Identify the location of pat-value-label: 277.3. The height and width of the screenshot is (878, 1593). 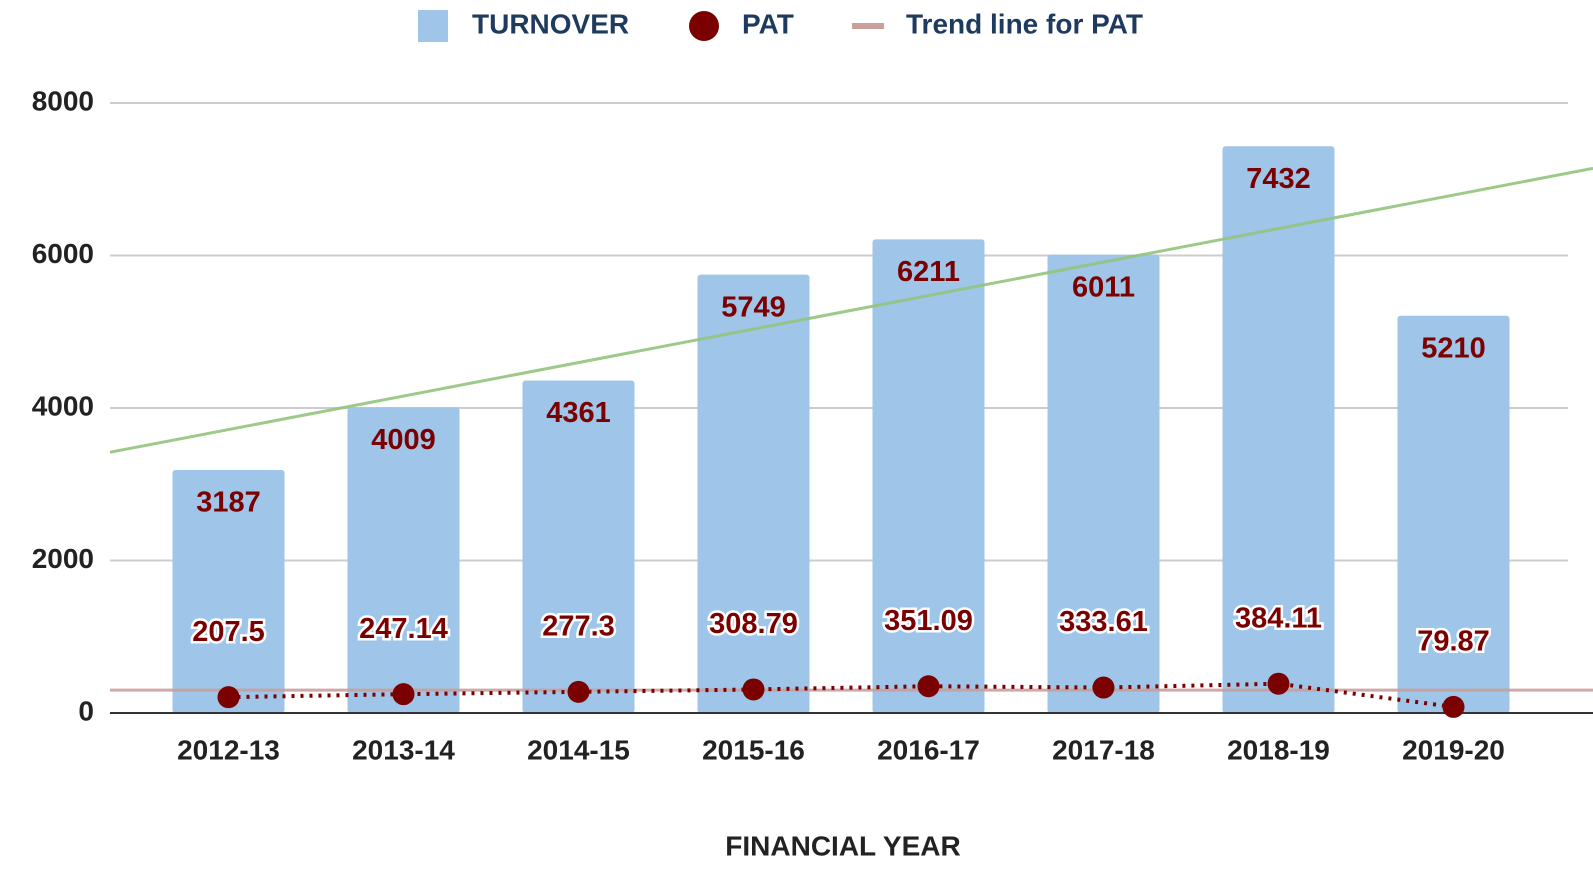
(578, 627).